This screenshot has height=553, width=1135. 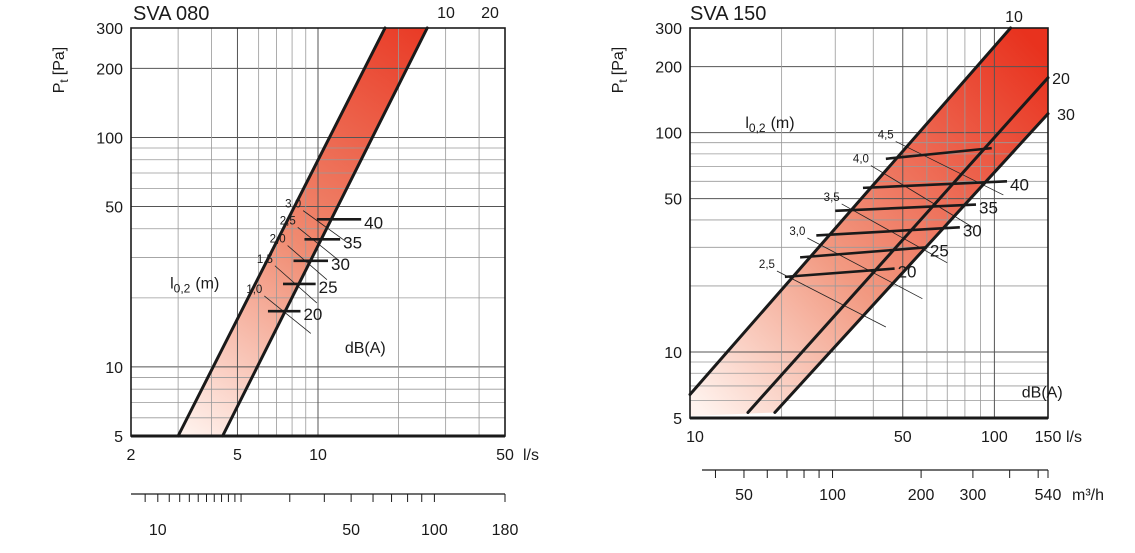 I want to click on secondary-axis-label: m³/h, so click(x=1088, y=495).